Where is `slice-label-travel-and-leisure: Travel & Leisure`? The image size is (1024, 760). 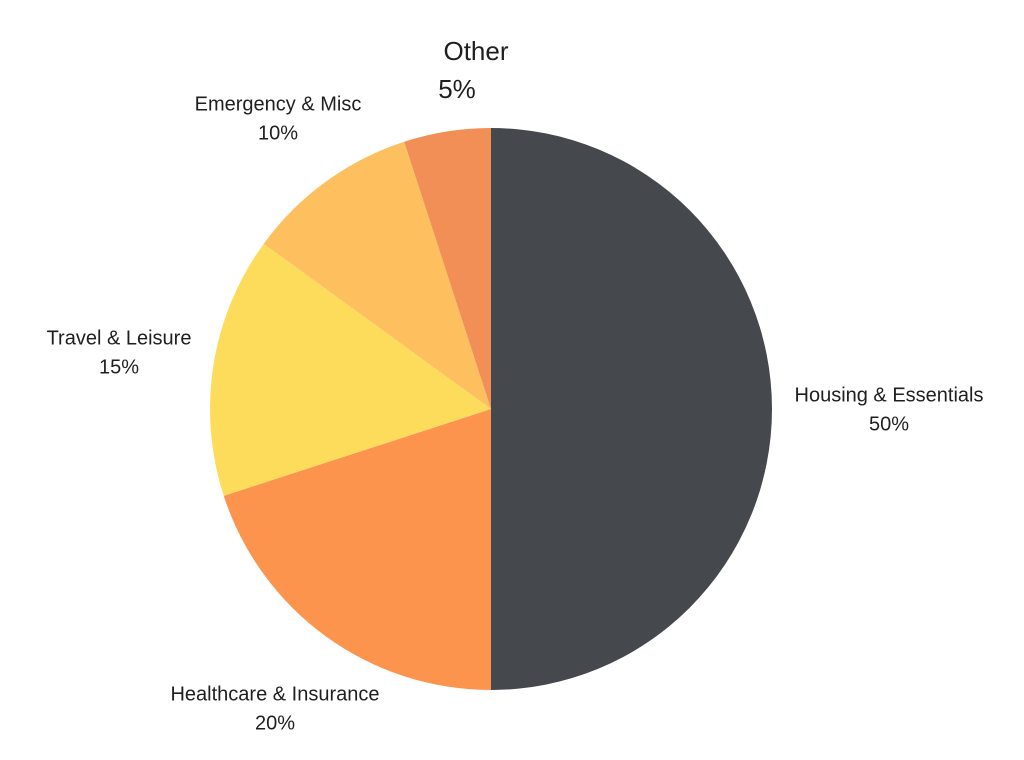
slice-label-travel-and-leisure: Travel & Leisure is located at coordinates (119, 338).